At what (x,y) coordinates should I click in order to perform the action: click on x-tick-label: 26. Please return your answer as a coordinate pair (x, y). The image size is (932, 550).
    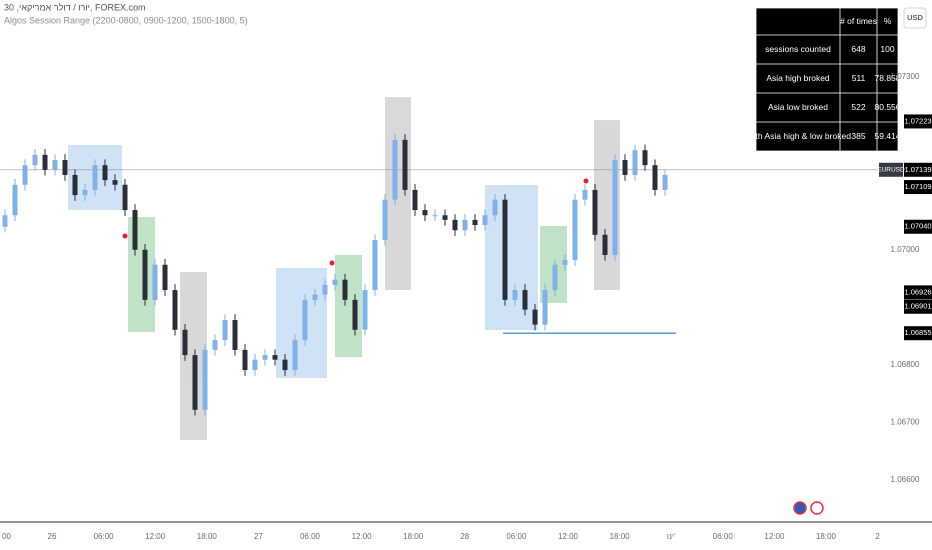
    Looking at the image, I should click on (52, 536).